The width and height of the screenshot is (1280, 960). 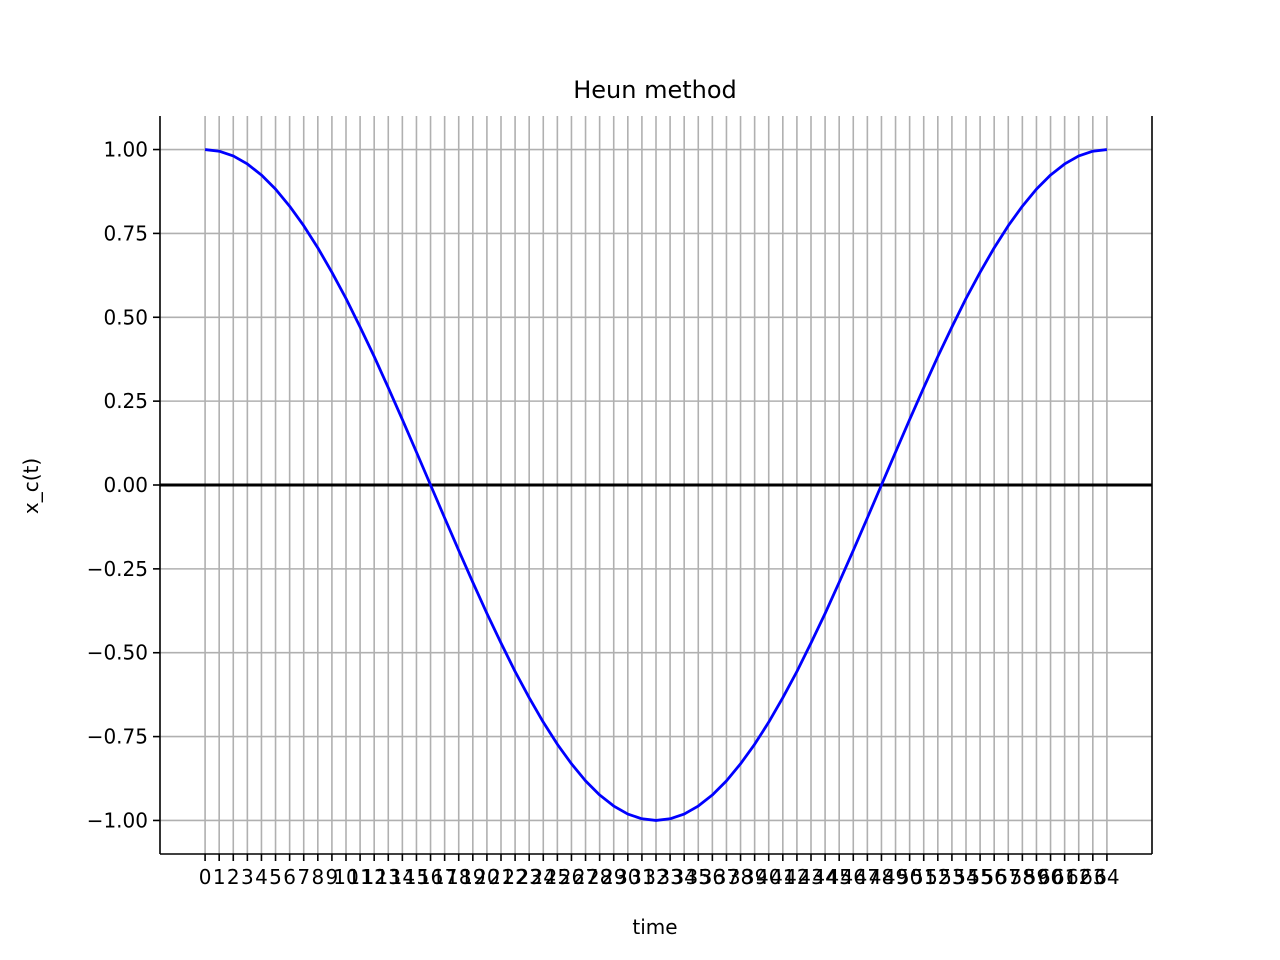 What do you see at coordinates (332, 877) in the screenshot?
I see `x-tick-label-9: 9` at bounding box center [332, 877].